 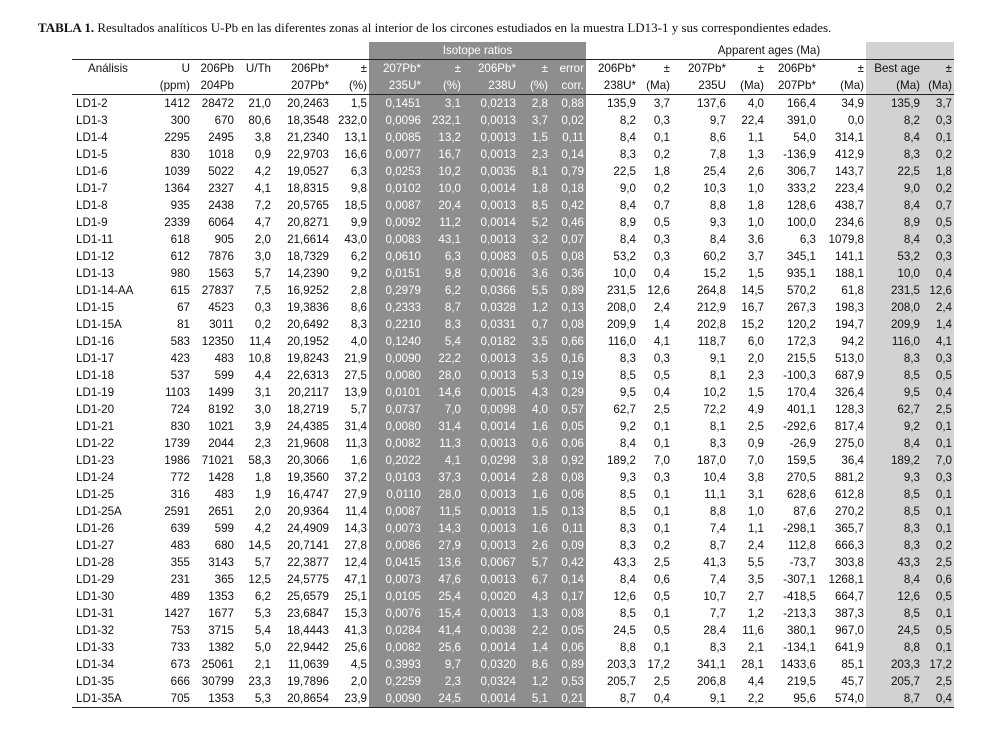 What do you see at coordinates (308, 256) in the screenshot?
I see `table-cell: 18,7329` at bounding box center [308, 256].